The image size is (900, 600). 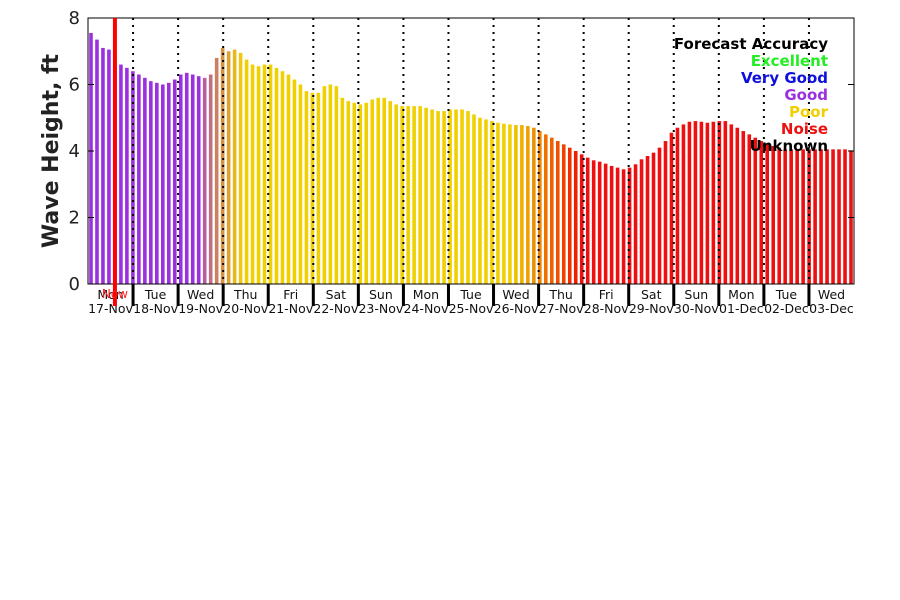 I want to click on x-date-label: 01-Dec, so click(x=741, y=308).